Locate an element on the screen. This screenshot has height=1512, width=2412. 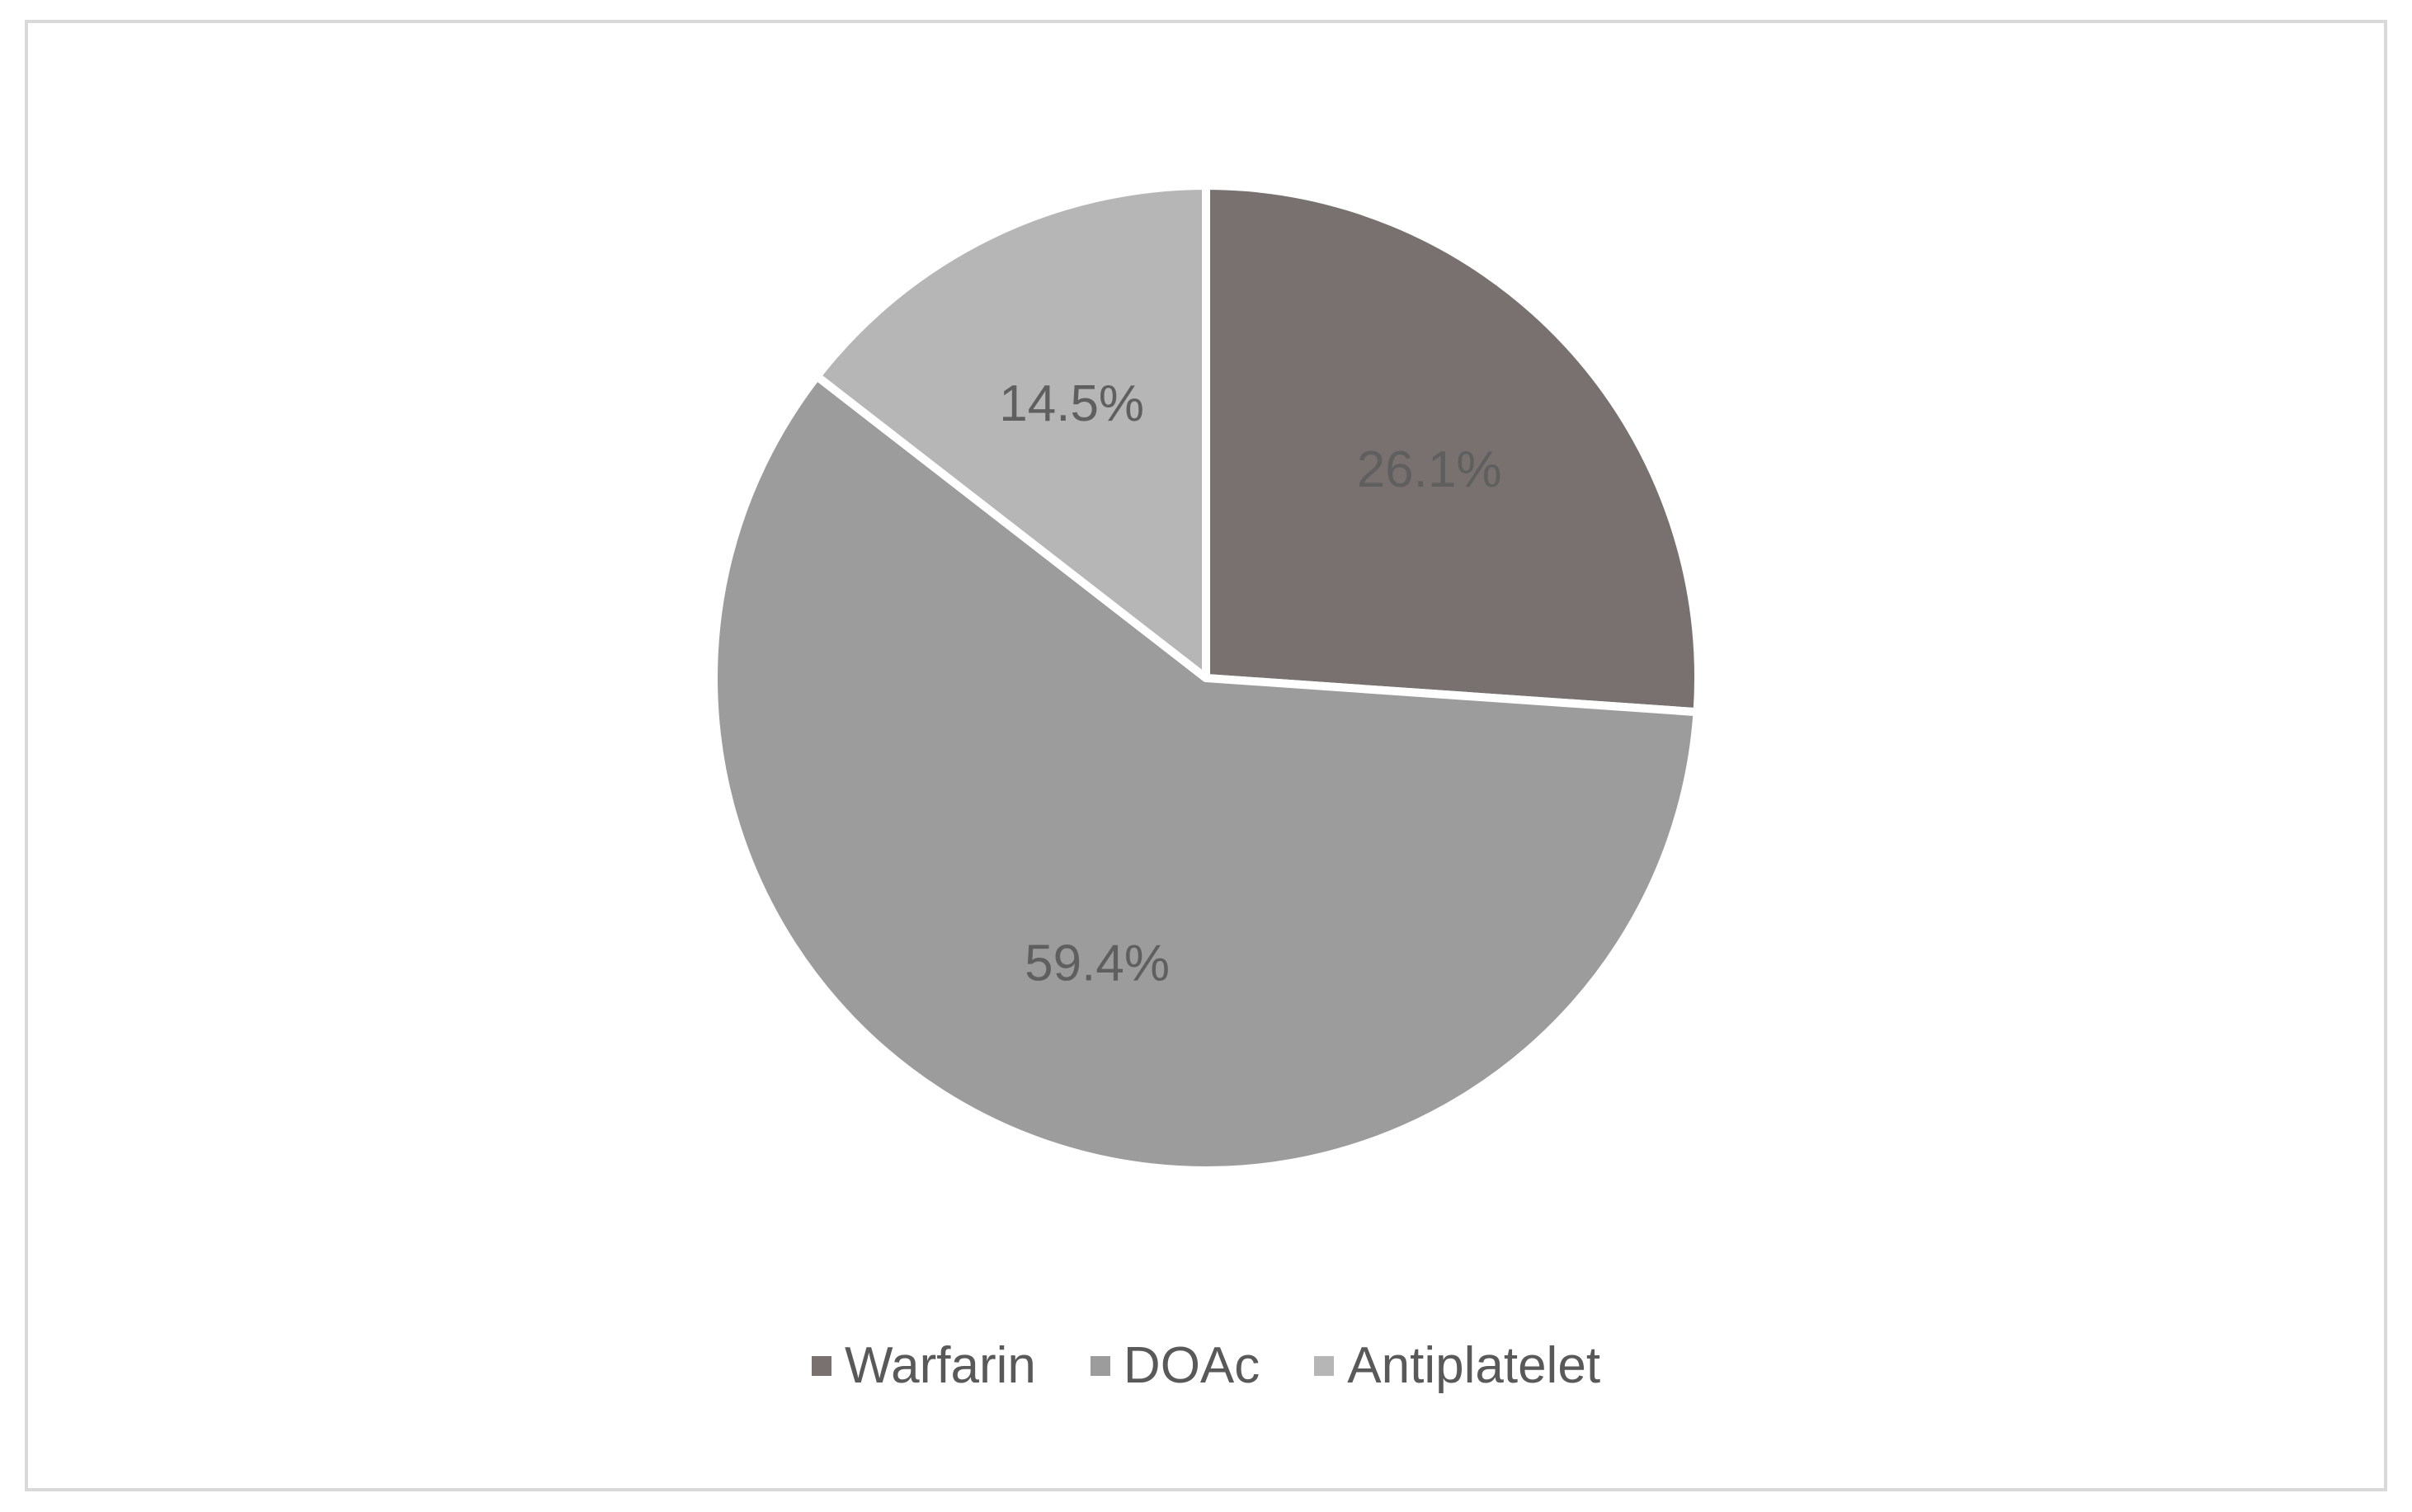
data-label-warfarin: 26.1% is located at coordinates (1429, 469).